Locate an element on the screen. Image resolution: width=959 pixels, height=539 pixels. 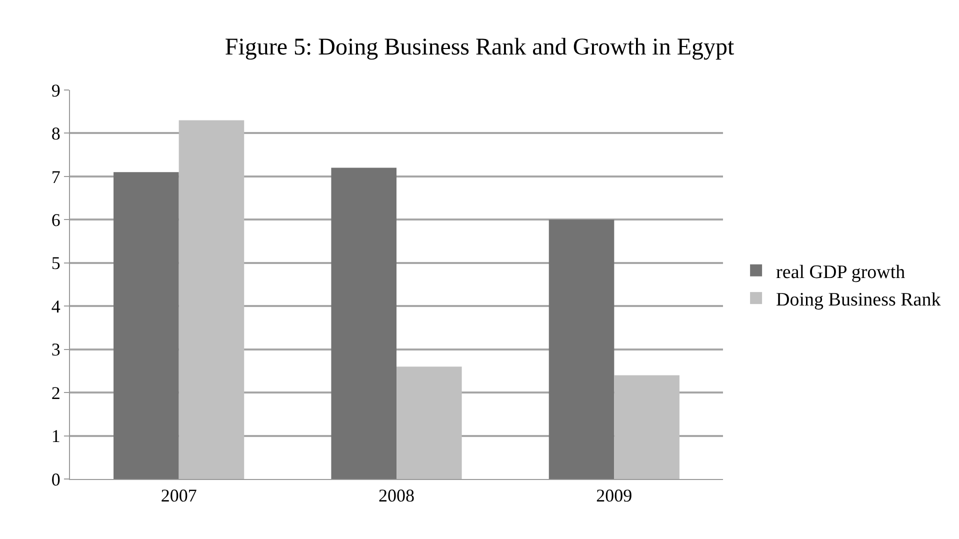
x-tick-label: 2009 is located at coordinates (614, 496).